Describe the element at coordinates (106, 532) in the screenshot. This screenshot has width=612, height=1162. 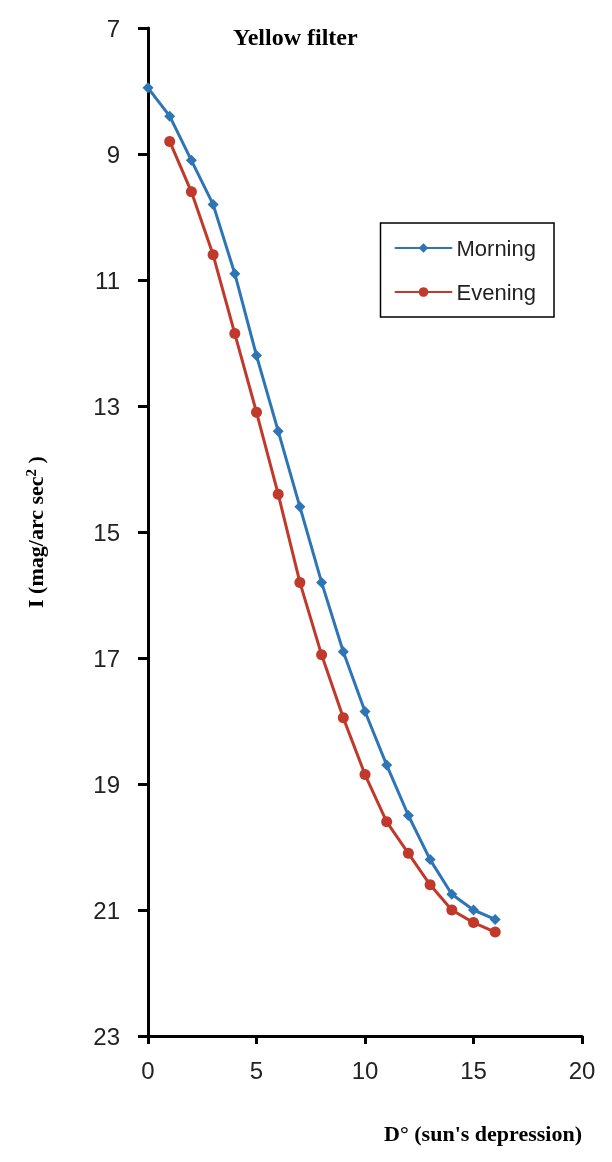
I see `y-tick-label: 15` at that location.